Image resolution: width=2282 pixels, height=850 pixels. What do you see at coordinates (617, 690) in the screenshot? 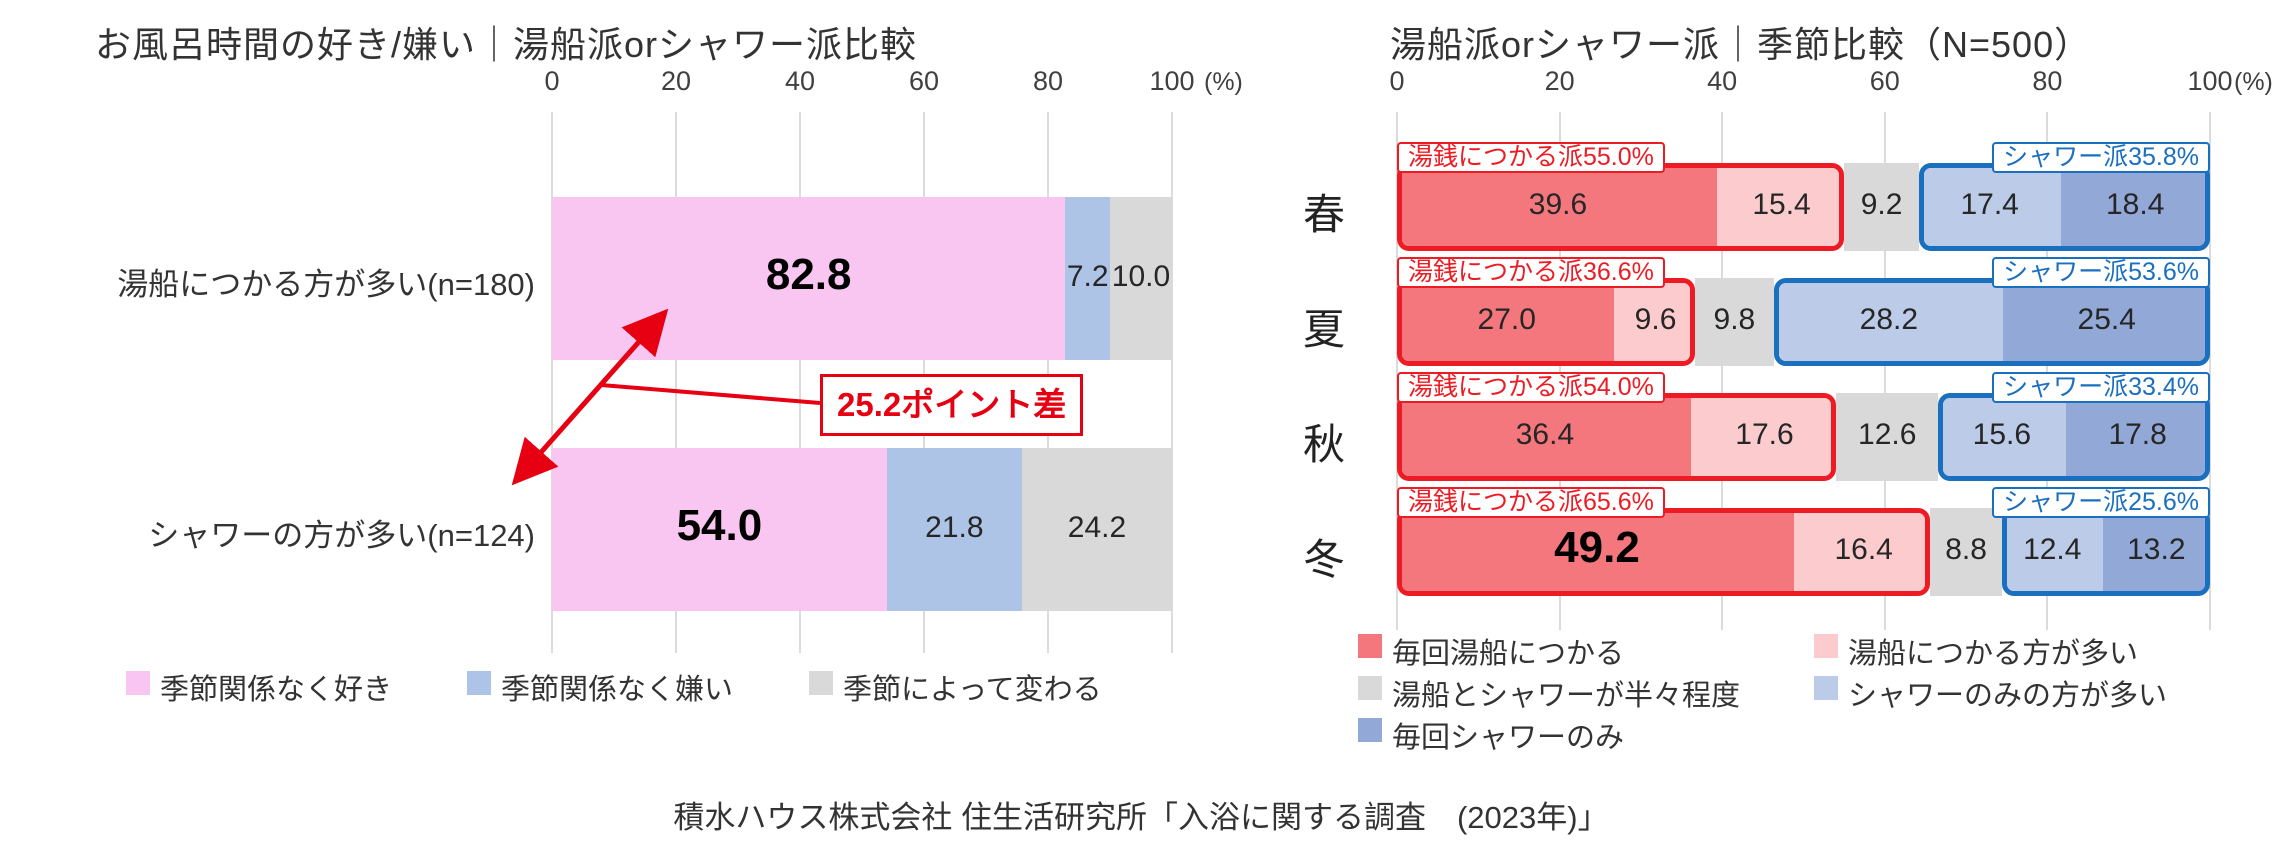
I see `legend-label: 季節関係なく嫌い` at bounding box center [617, 690].